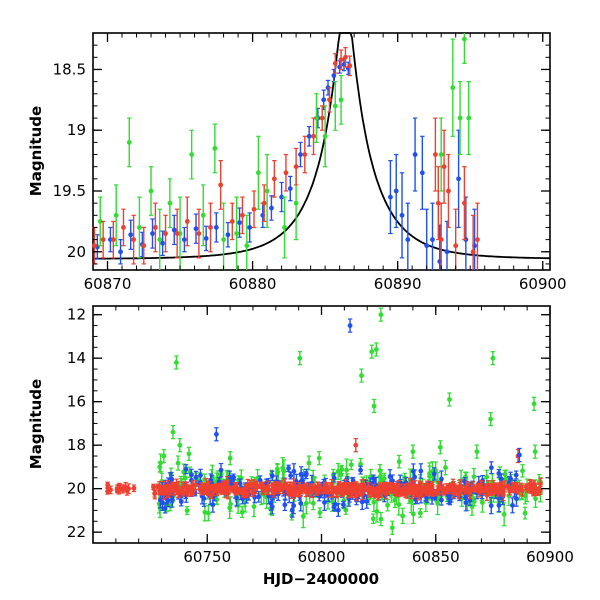  I want to click on bottom-y-tick-label: 14, so click(76, 358).